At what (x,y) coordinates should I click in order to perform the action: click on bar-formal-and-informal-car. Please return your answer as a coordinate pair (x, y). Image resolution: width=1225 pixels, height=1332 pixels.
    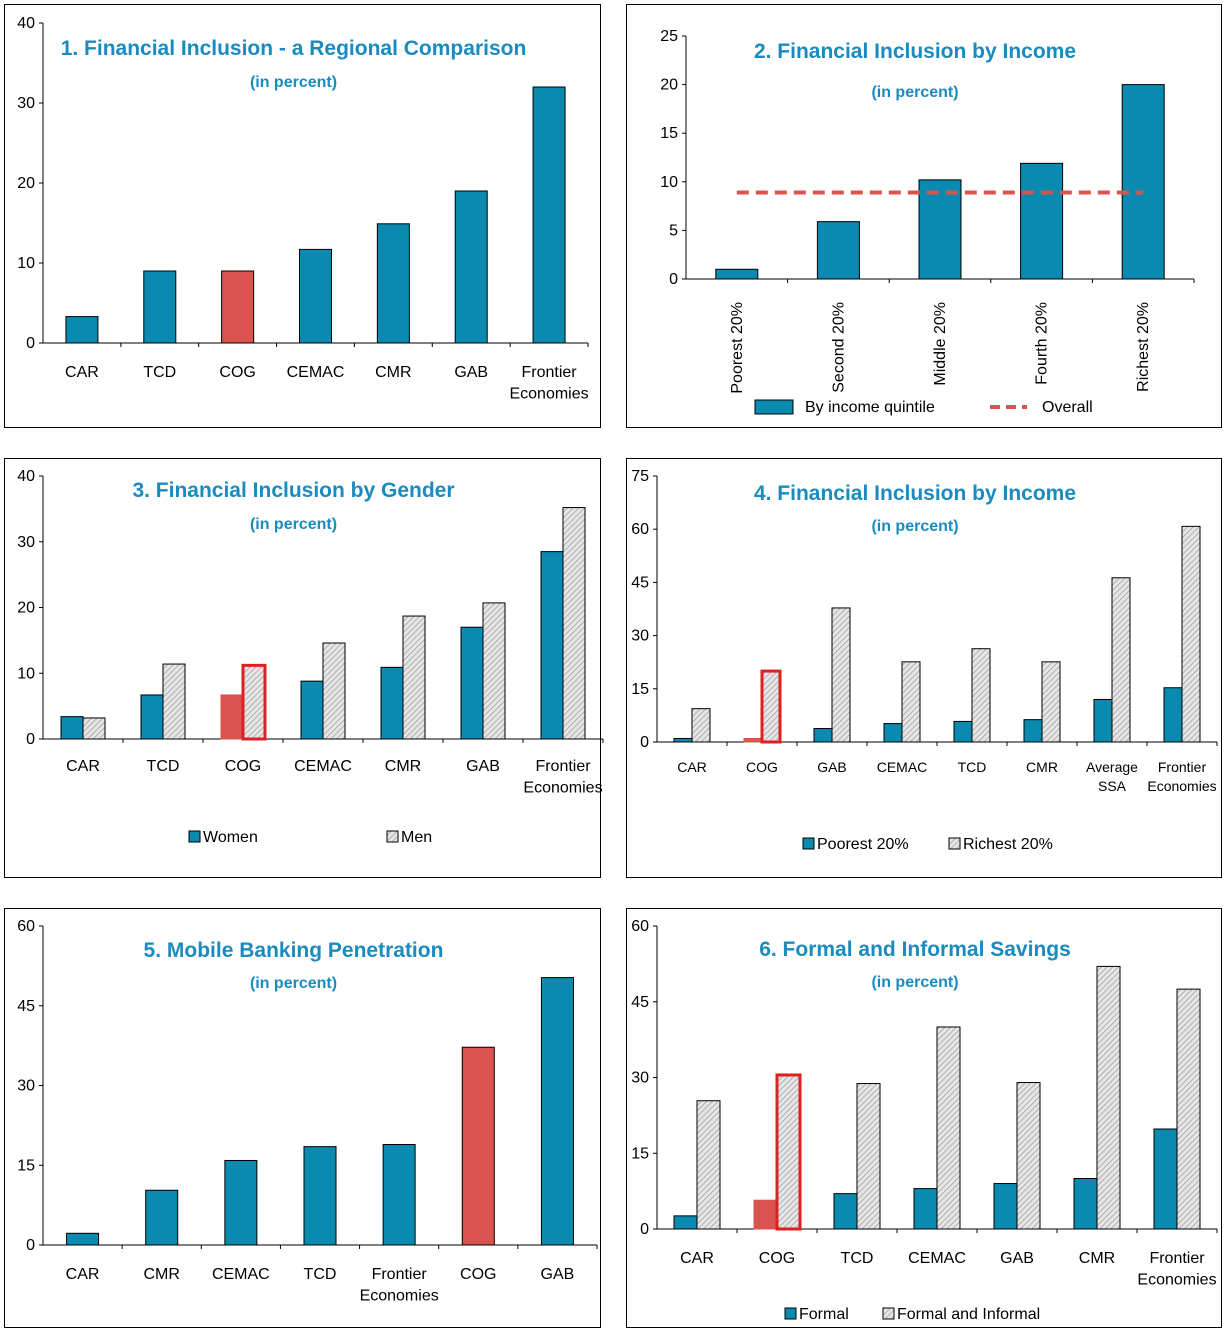
    Looking at the image, I should click on (708, 1165).